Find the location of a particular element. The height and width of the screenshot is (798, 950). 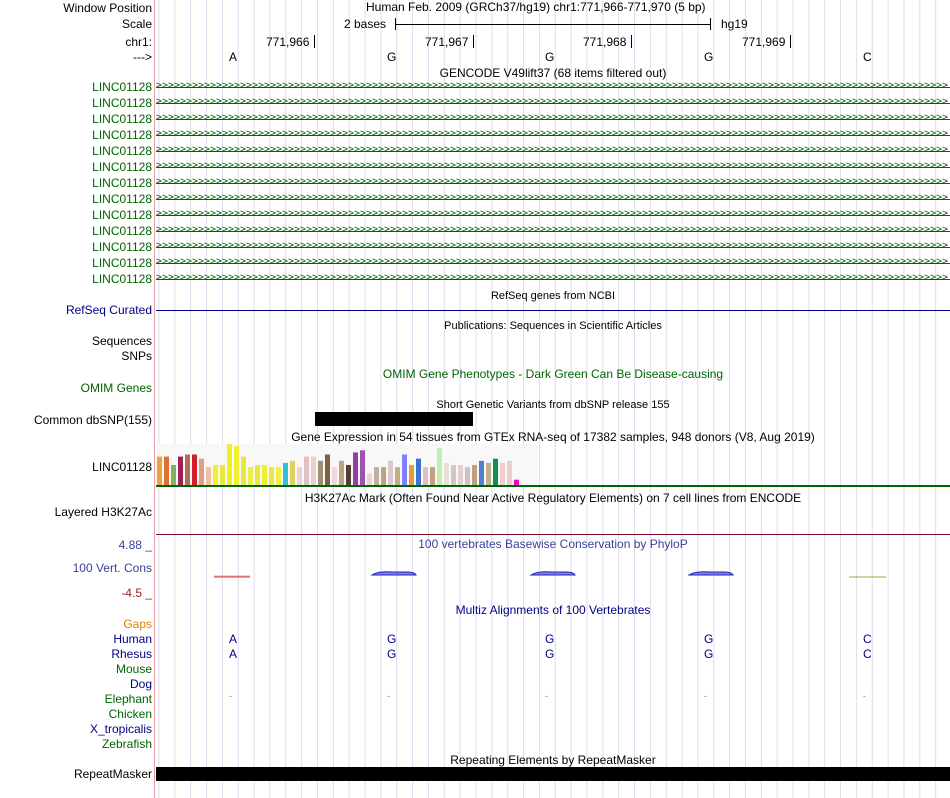

multiz-species-label: Zebrafish is located at coordinates (126, 744).